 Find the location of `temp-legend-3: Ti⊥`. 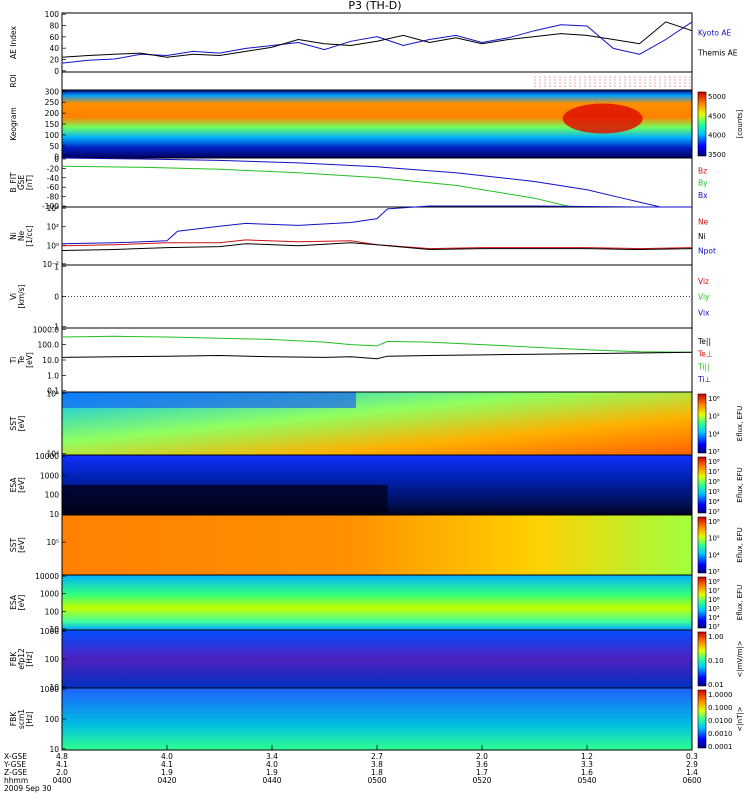

temp-legend-3: Ti⊥ is located at coordinates (704, 379).